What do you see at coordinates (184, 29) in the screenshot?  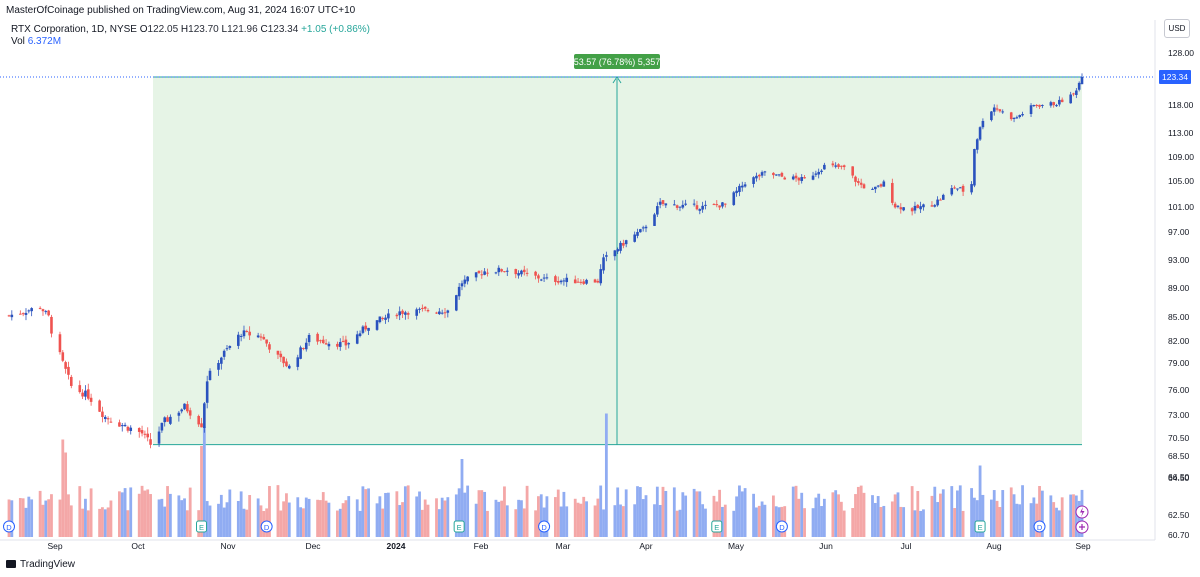 I see `high-label: H` at bounding box center [184, 29].